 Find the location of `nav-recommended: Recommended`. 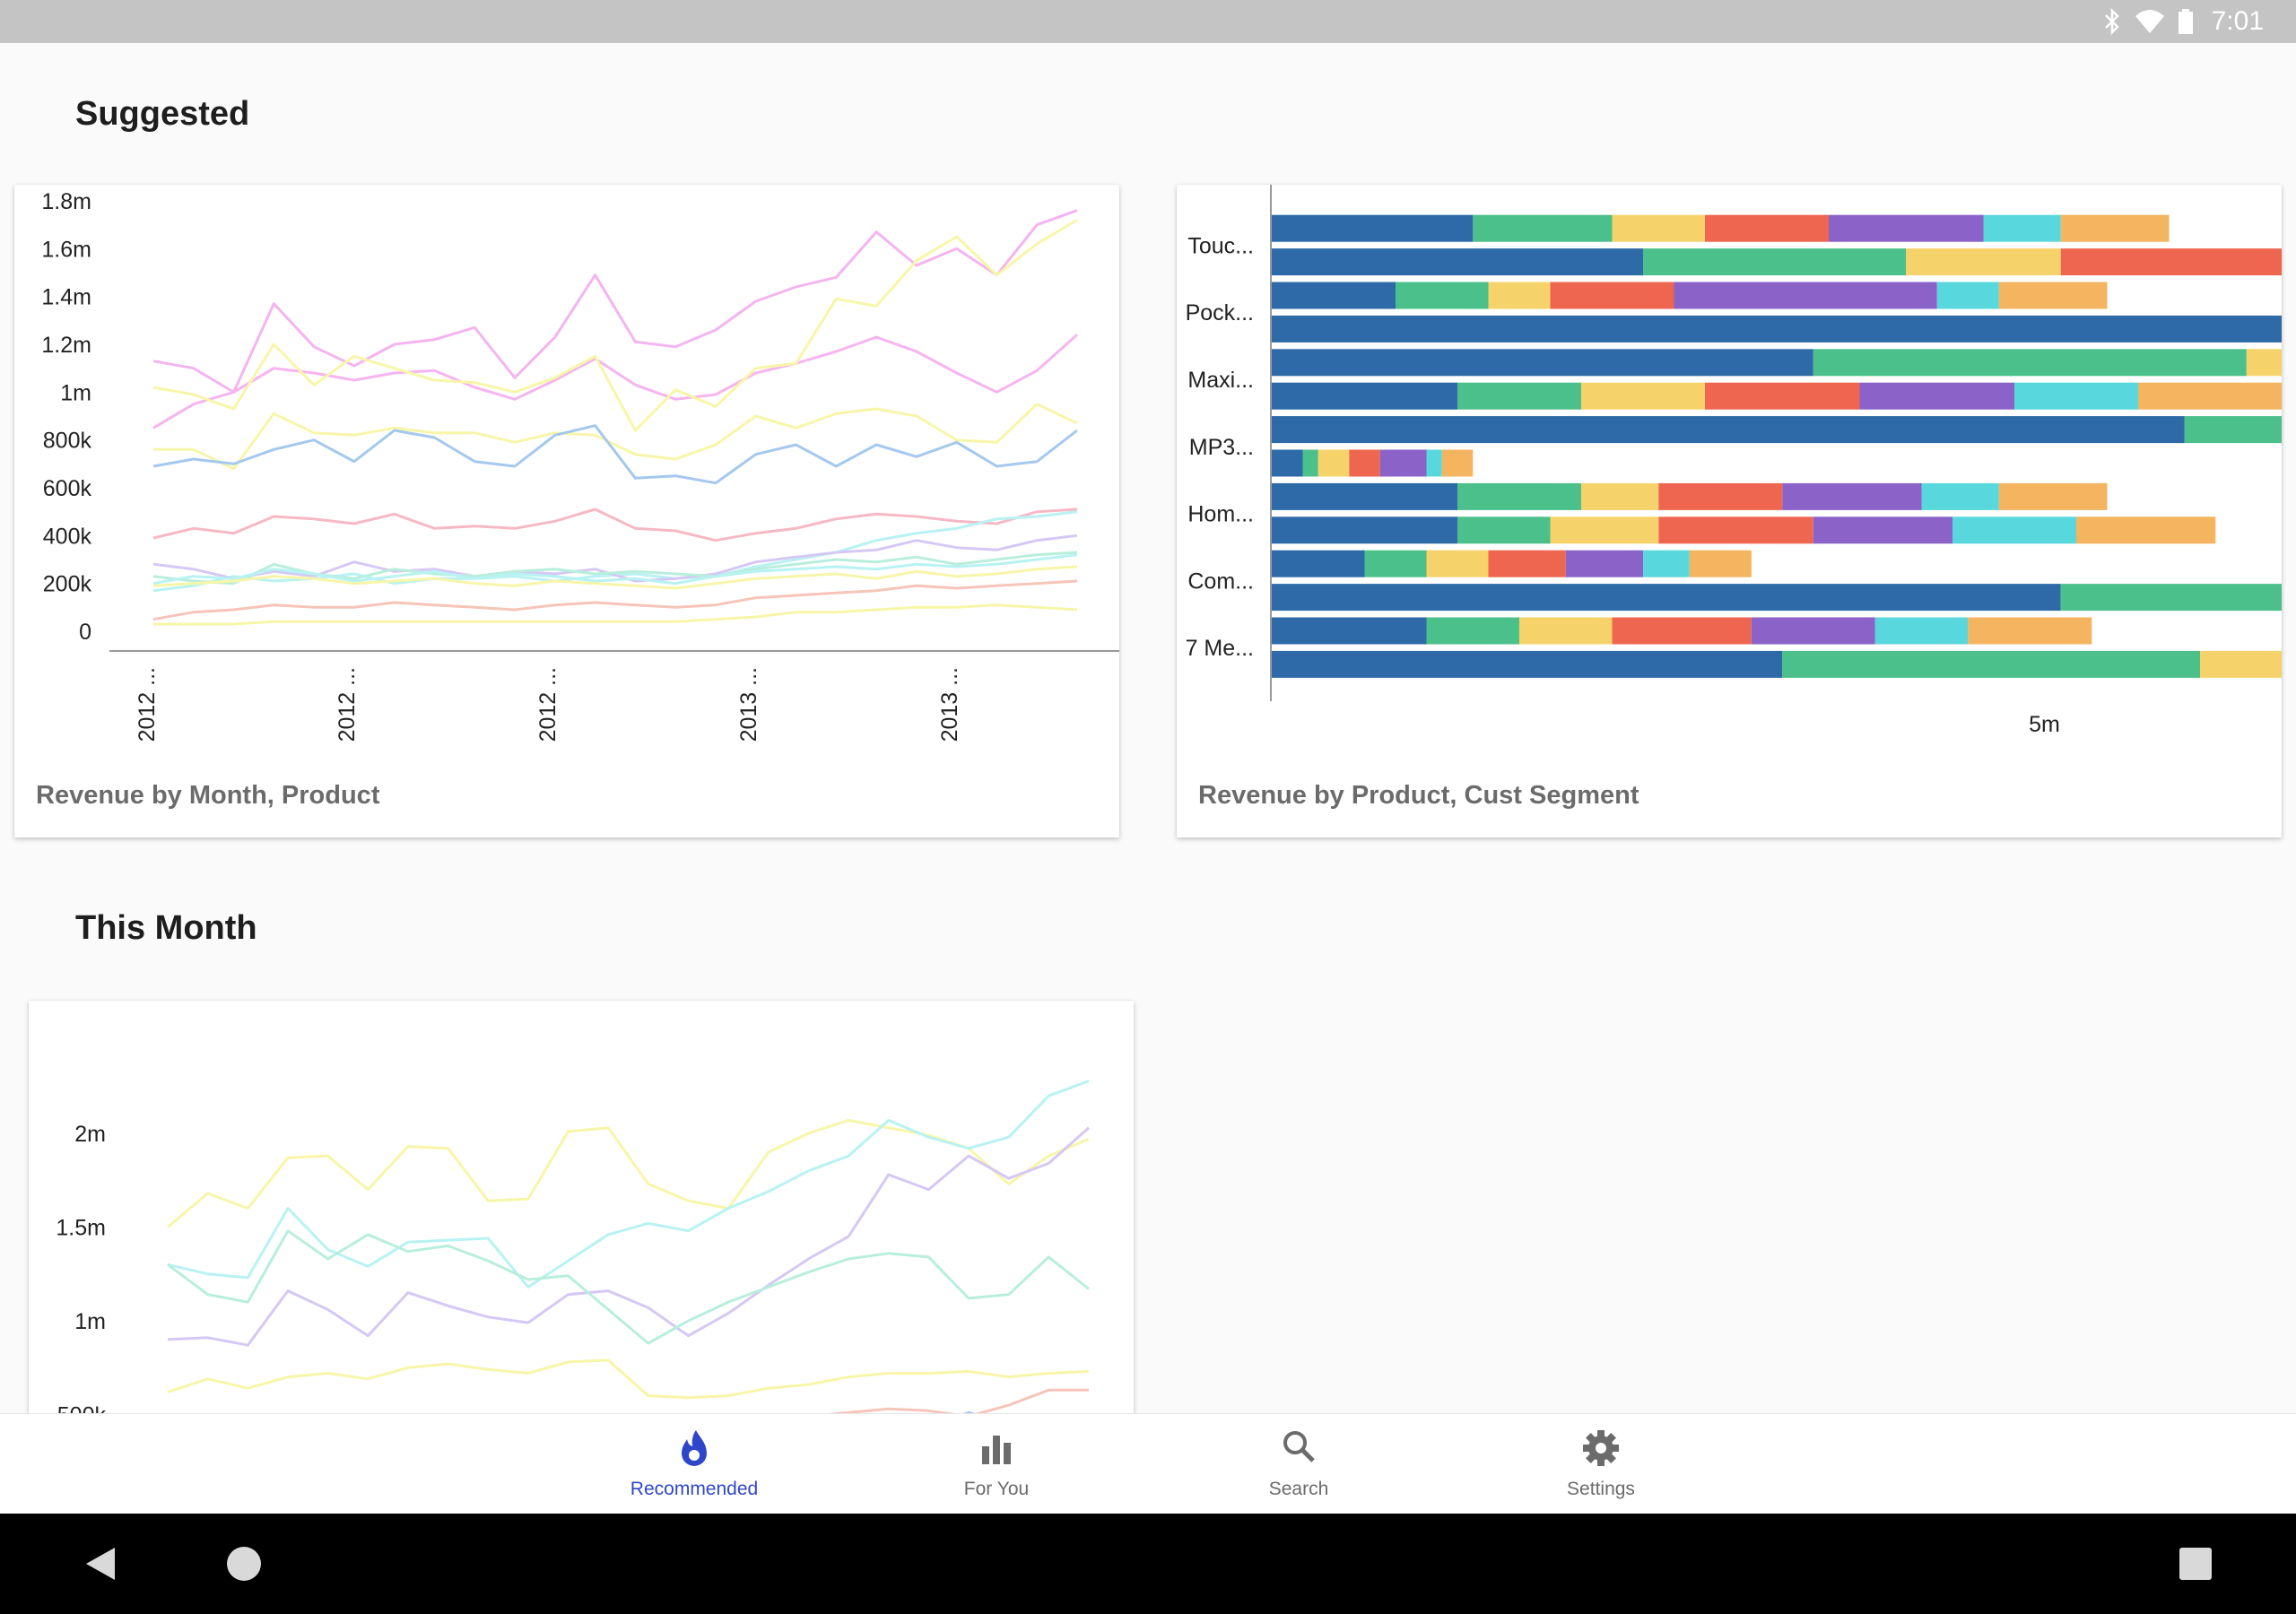

nav-recommended: Recommended is located at coordinates (694, 1464).